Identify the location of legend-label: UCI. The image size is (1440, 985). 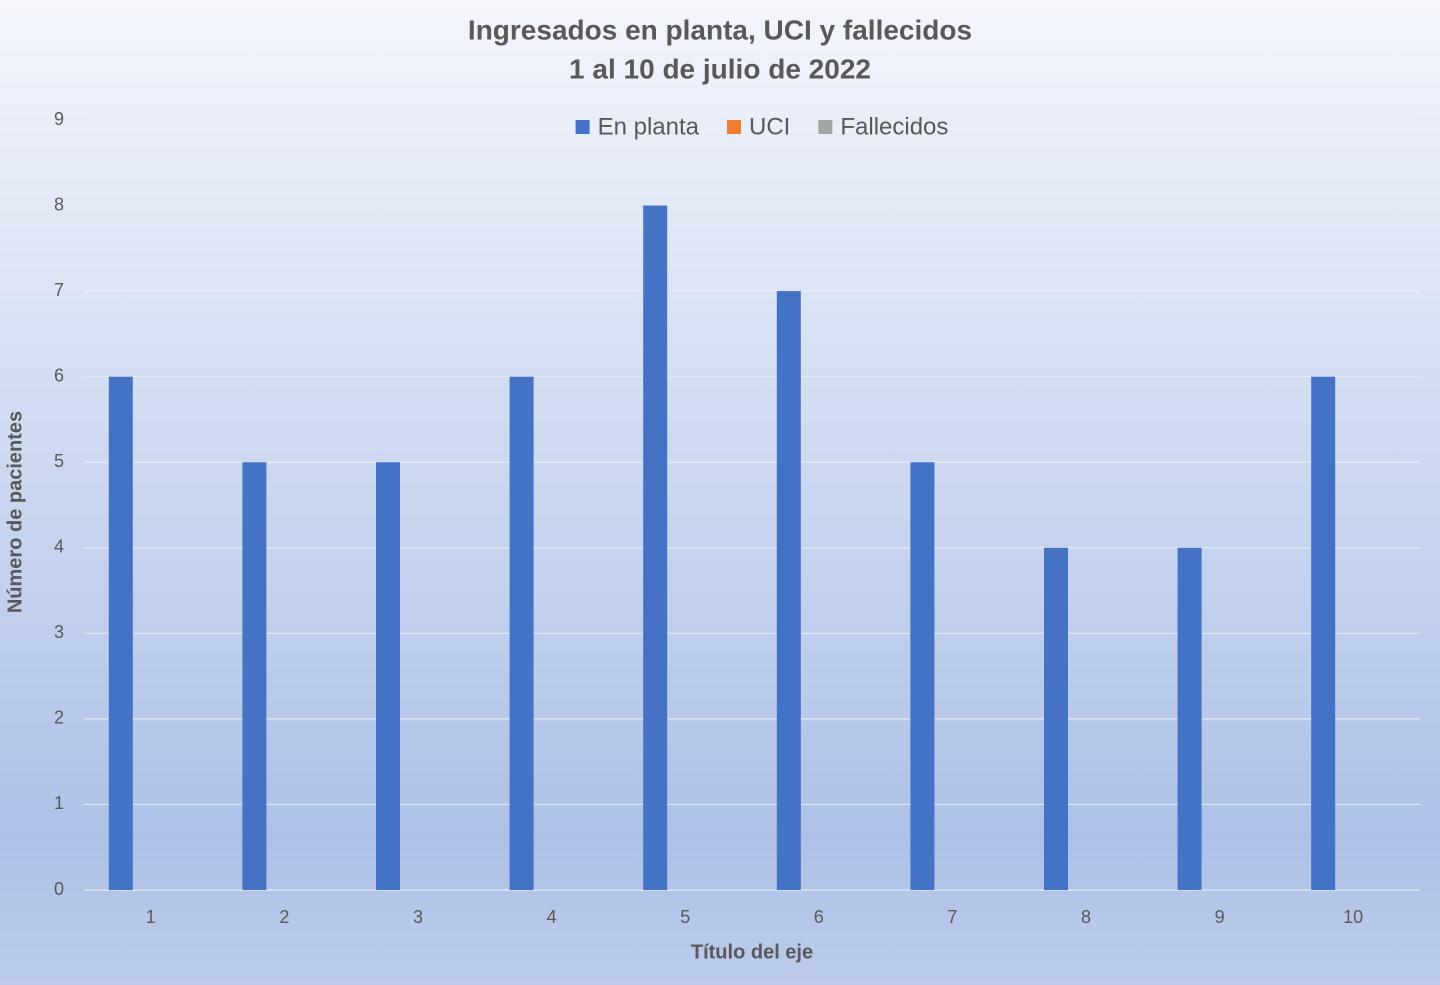
(769, 126).